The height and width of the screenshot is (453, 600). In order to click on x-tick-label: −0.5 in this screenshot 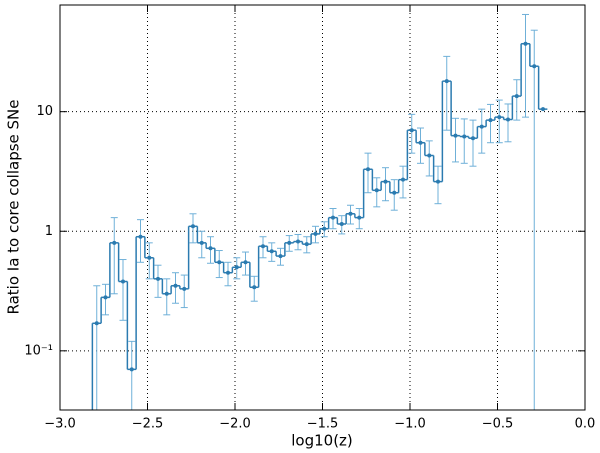, I will do `click(498, 424)`.